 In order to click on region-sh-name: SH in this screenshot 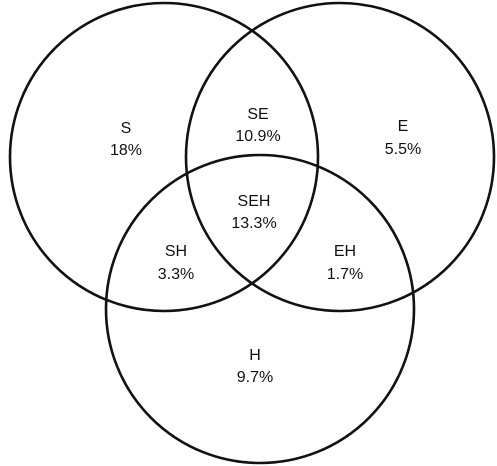, I will do `click(176, 251)`.